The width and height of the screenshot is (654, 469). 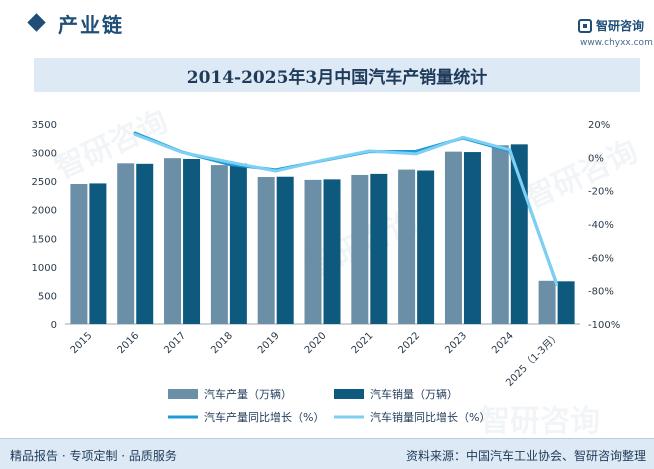 I want to click on brand-url: www.chyxx.com, so click(x=616, y=43).